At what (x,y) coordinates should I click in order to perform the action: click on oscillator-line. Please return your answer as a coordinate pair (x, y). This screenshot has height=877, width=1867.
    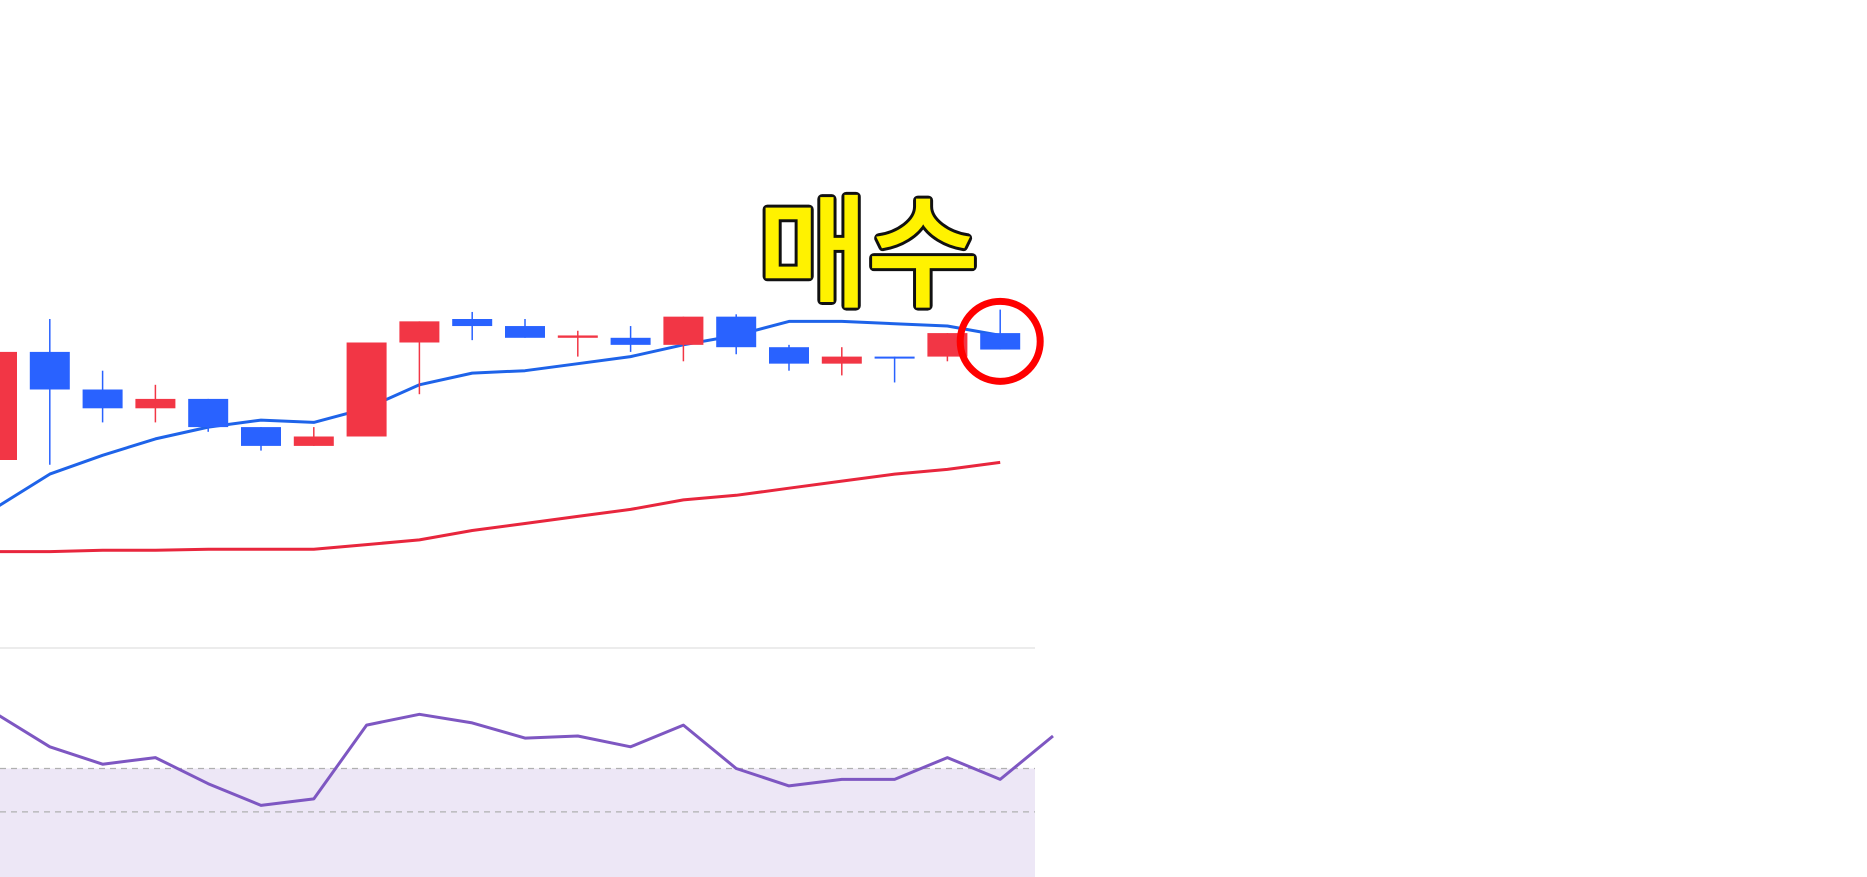
    Looking at the image, I should click on (527, 759).